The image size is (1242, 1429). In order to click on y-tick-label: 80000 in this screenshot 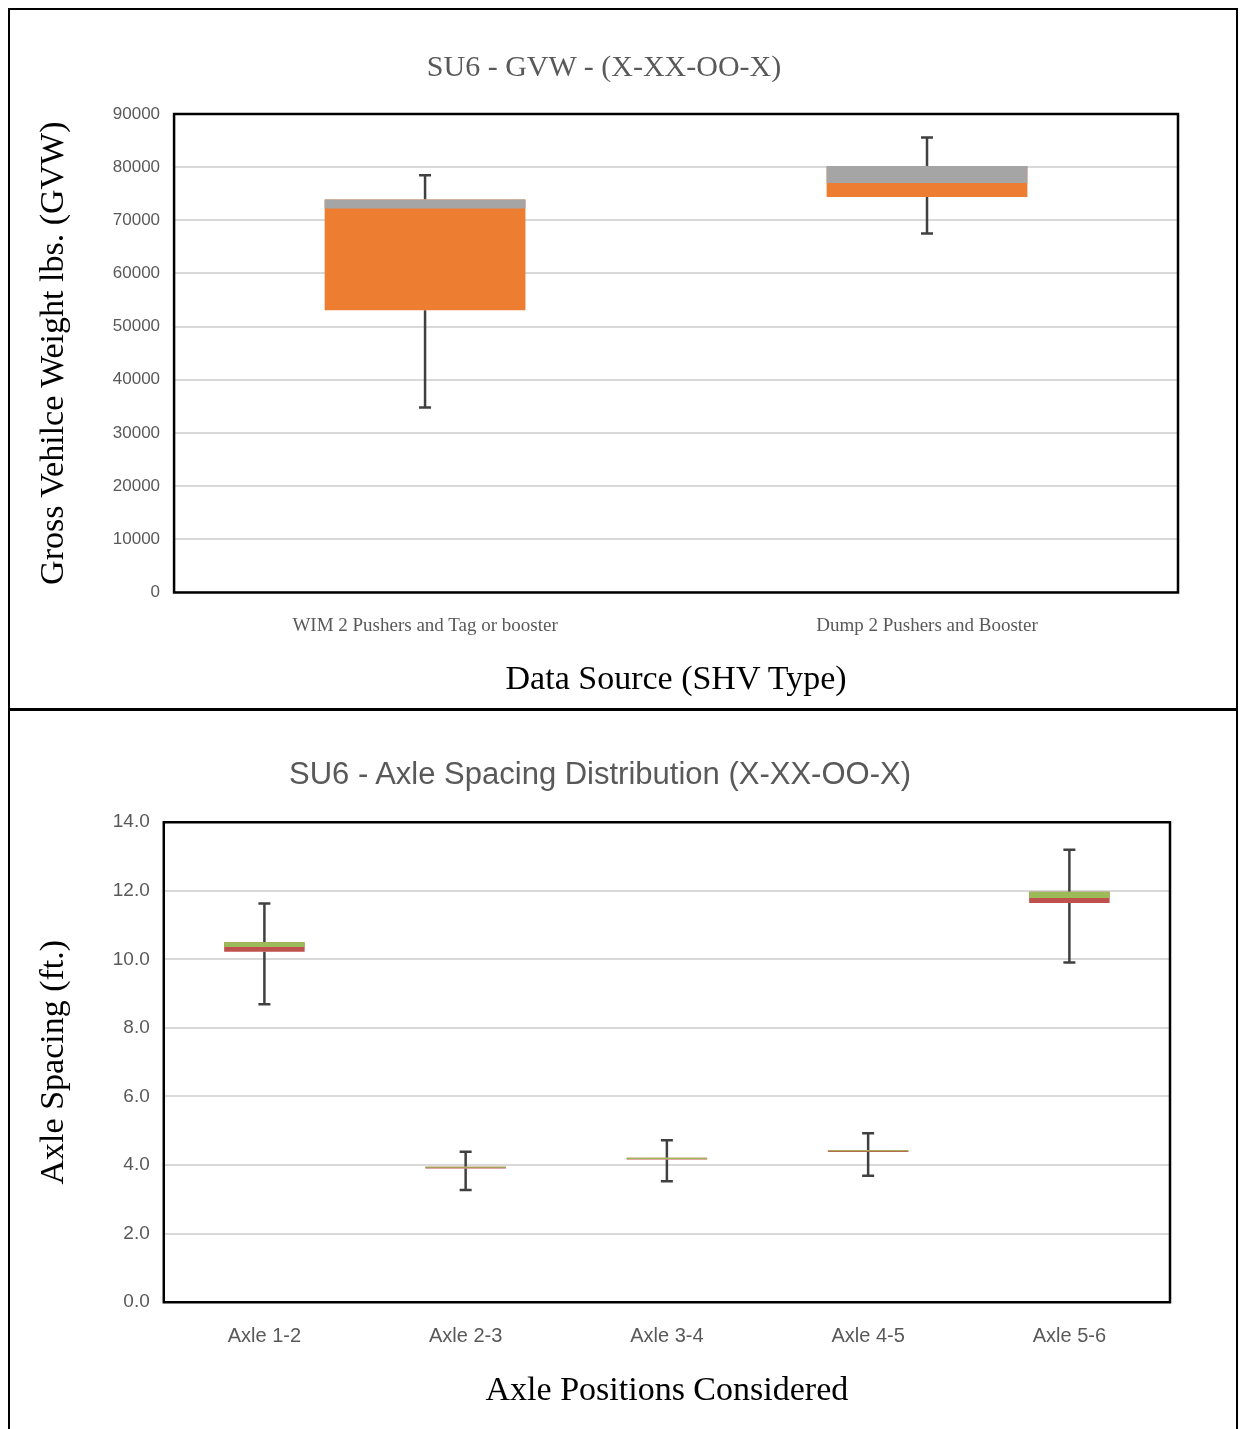, I will do `click(136, 166)`.